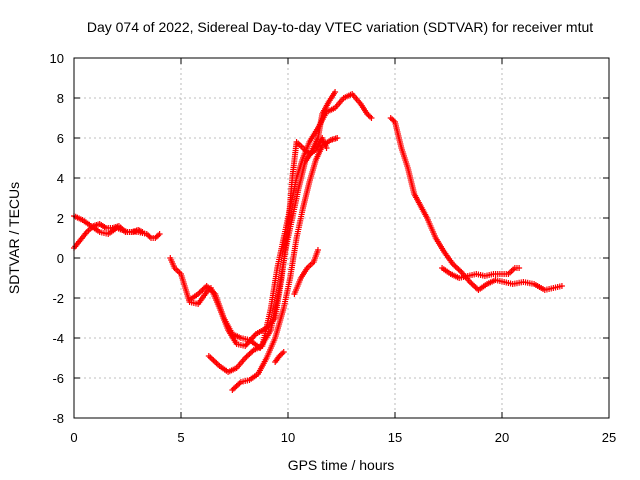 This screenshot has height=480, width=640. What do you see at coordinates (180, 437) in the screenshot?
I see `x-tick-label: 5` at bounding box center [180, 437].